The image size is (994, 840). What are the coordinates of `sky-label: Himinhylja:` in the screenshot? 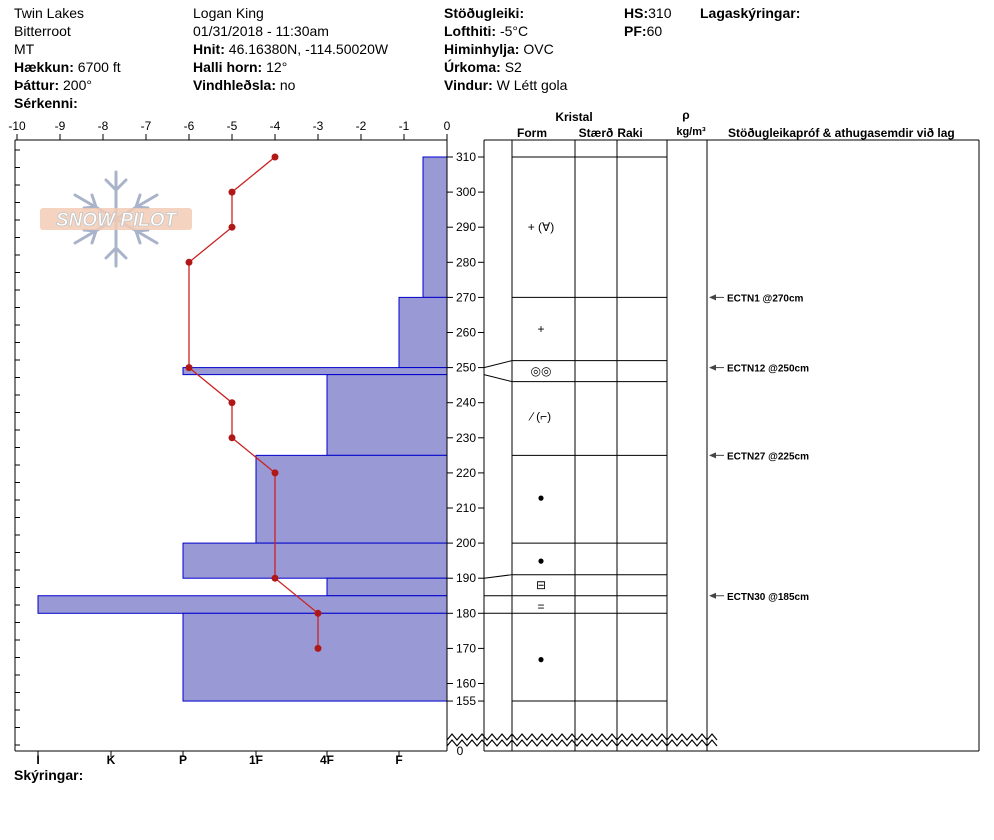 It's located at (482, 49).